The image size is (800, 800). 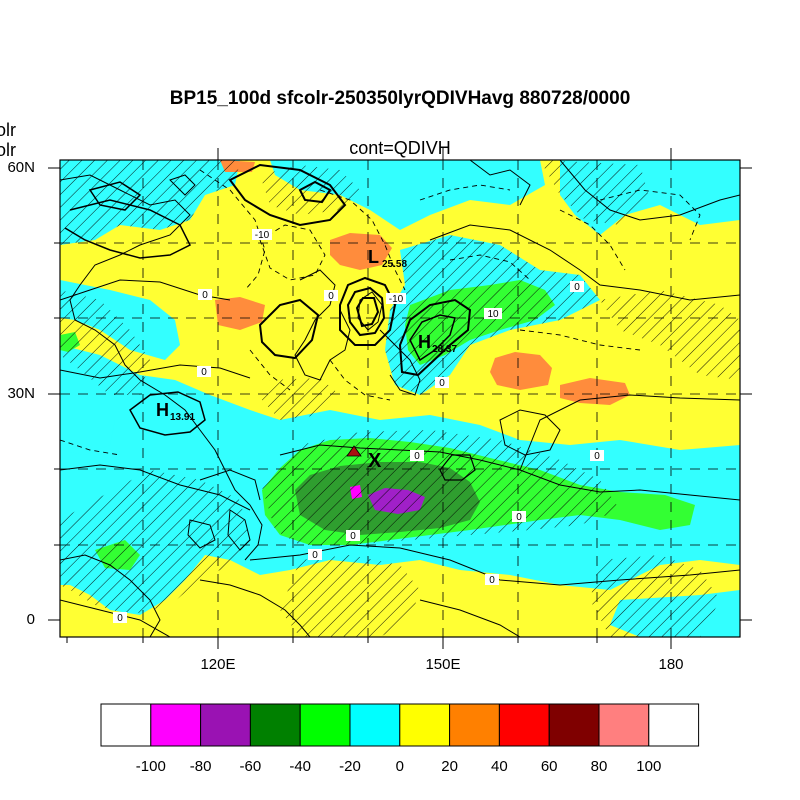 I want to click on colorbar-tick-label: 60, so click(x=549, y=766).